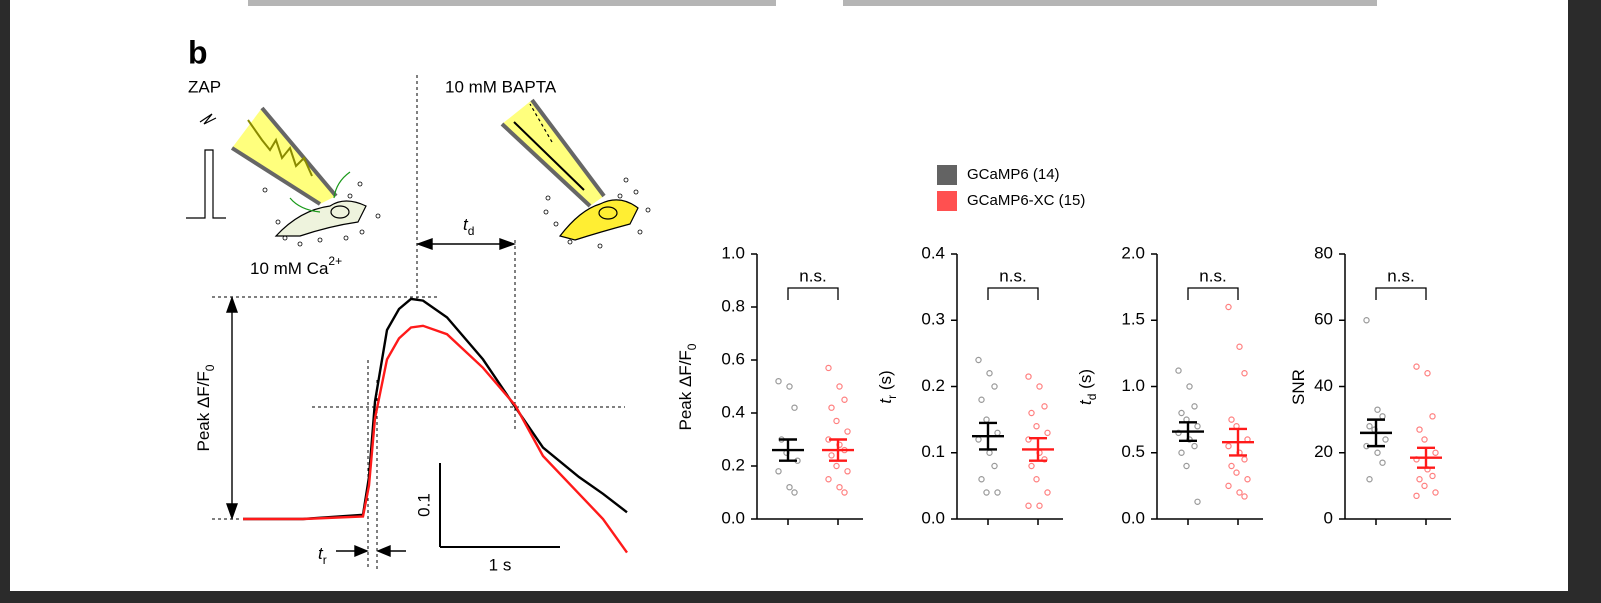 The width and height of the screenshot is (1601, 603). I want to click on dots, so click(456, 213).